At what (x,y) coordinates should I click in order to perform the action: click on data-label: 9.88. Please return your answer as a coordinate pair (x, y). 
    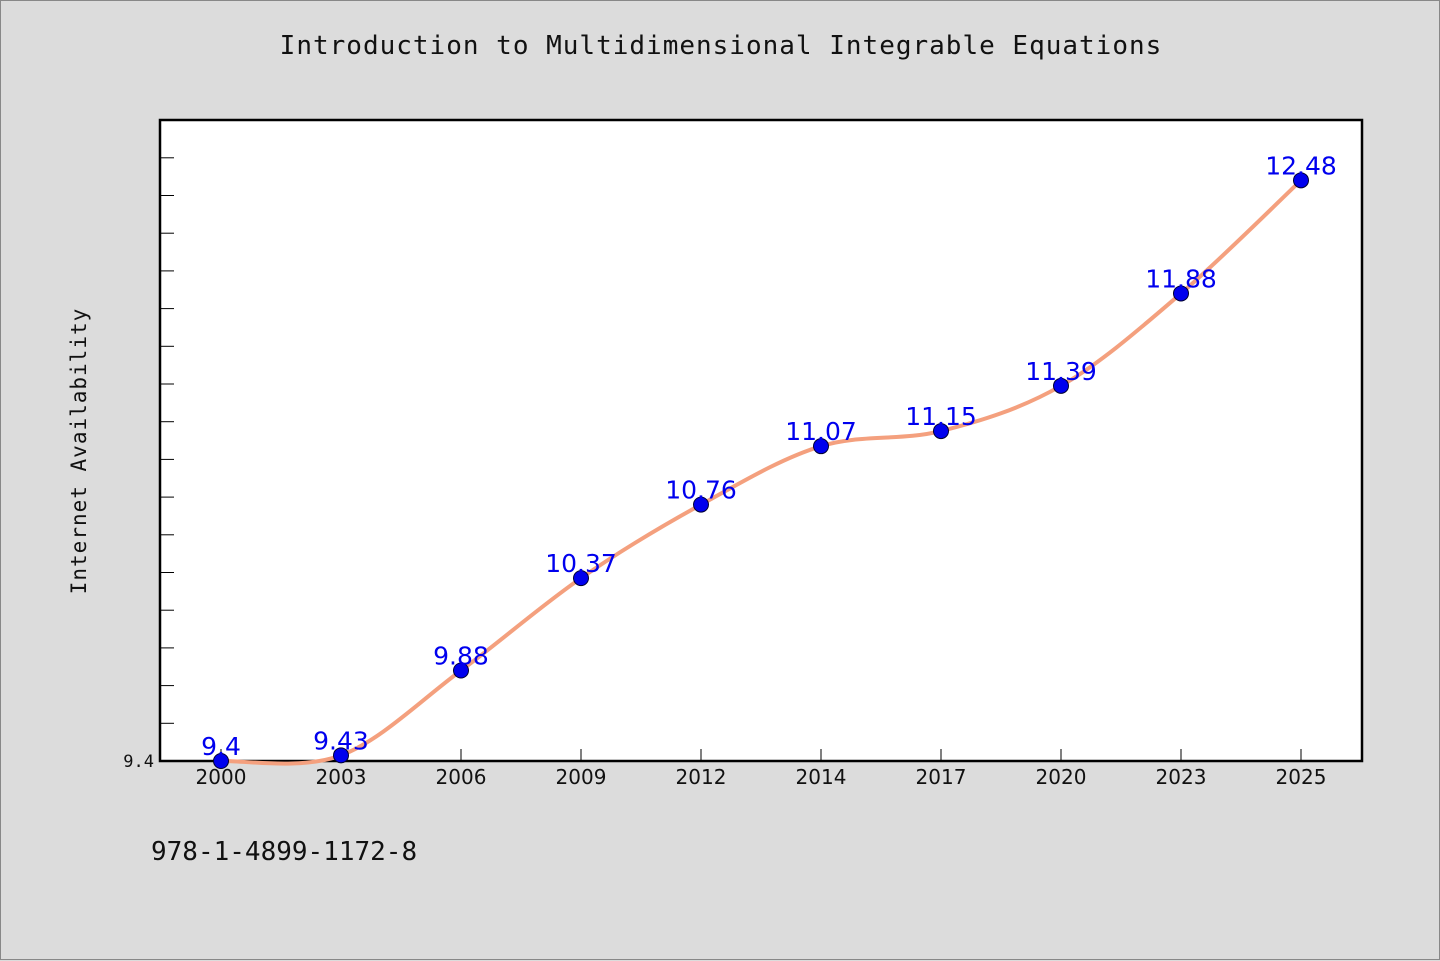
    Looking at the image, I should click on (461, 656).